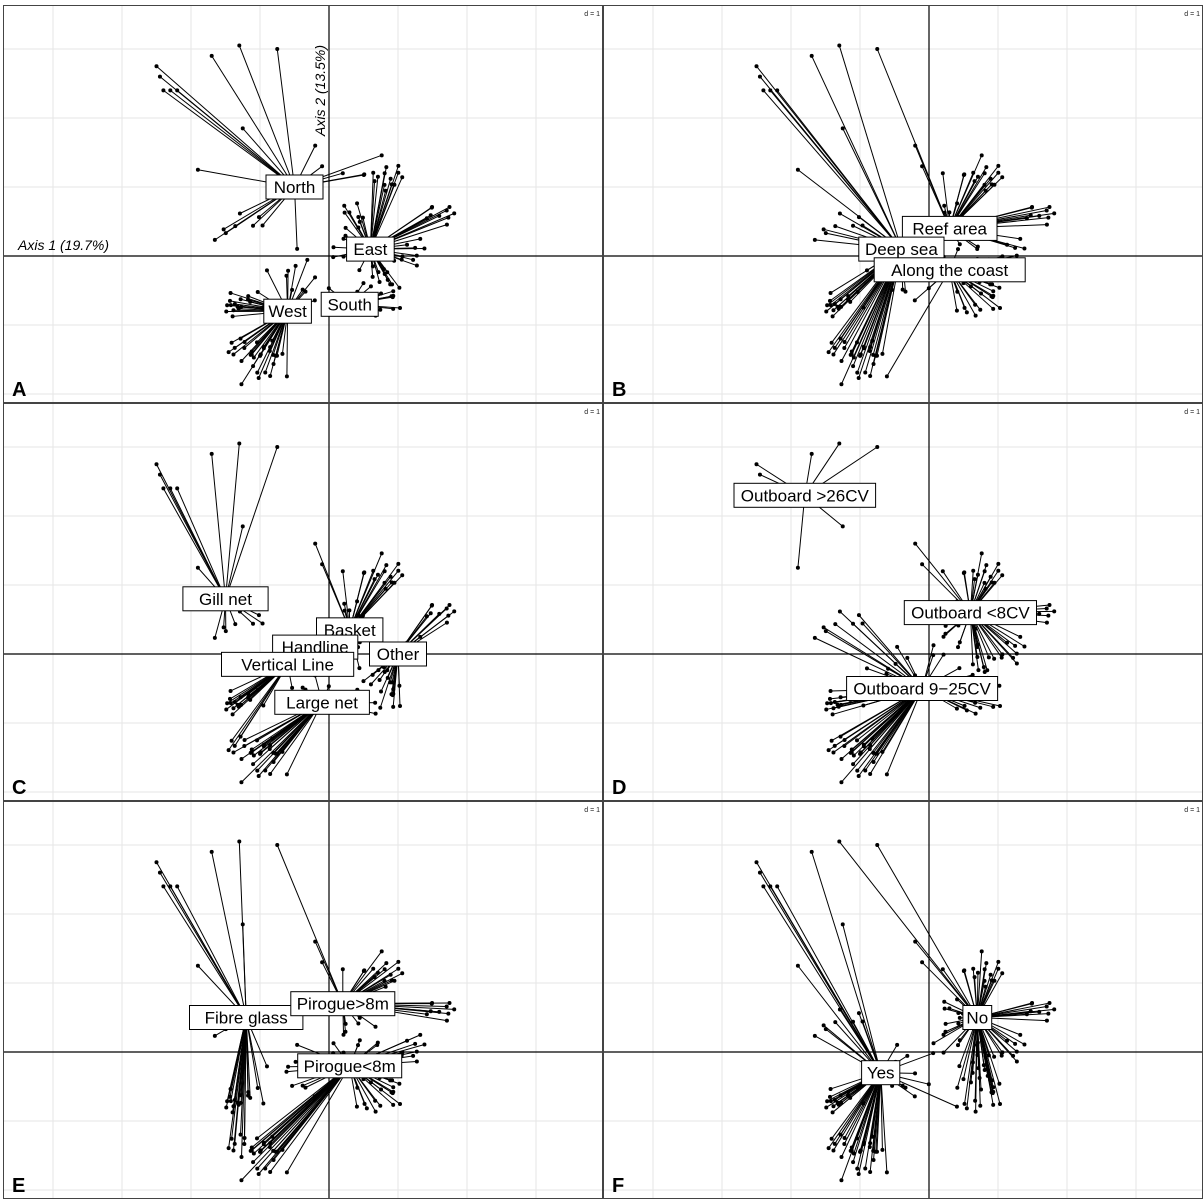 This screenshot has height=1201, width=1204. What do you see at coordinates (398, 654) in the screenshot?
I see `group-label-text: Other` at bounding box center [398, 654].